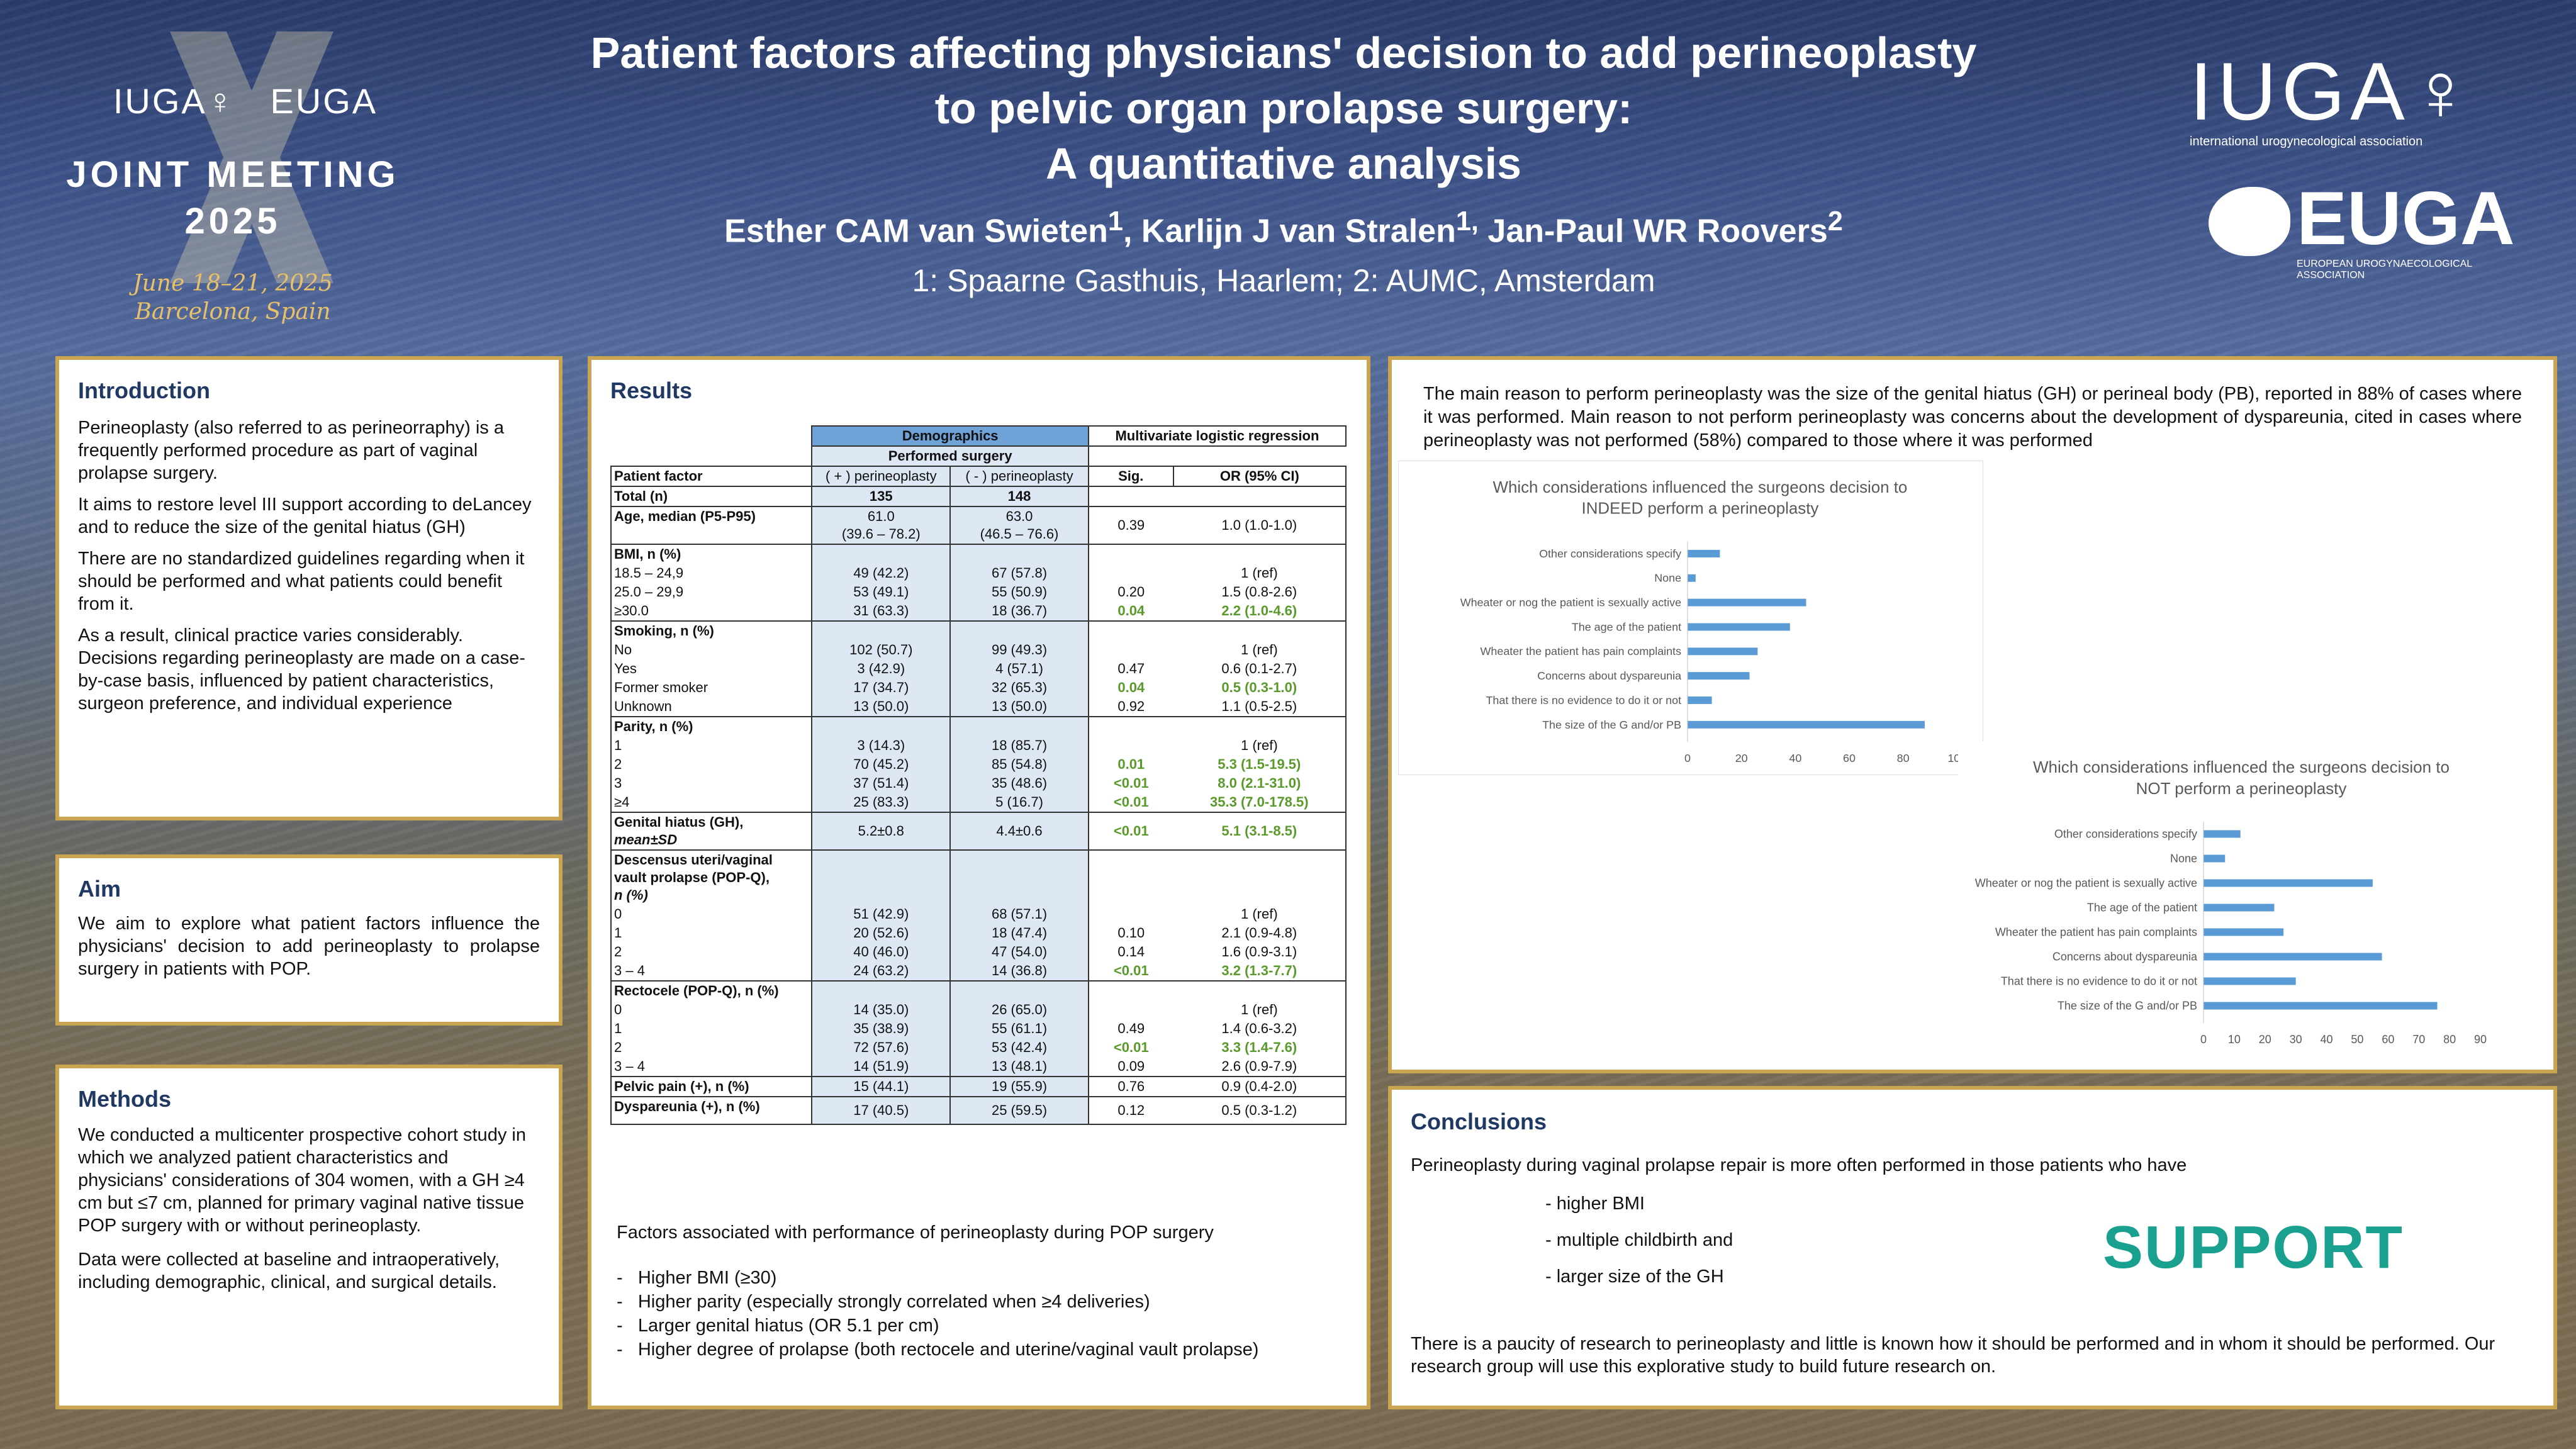 The image size is (2576, 1449). What do you see at coordinates (2249, 221) in the screenshot?
I see `brain-icon` at bounding box center [2249, 221].